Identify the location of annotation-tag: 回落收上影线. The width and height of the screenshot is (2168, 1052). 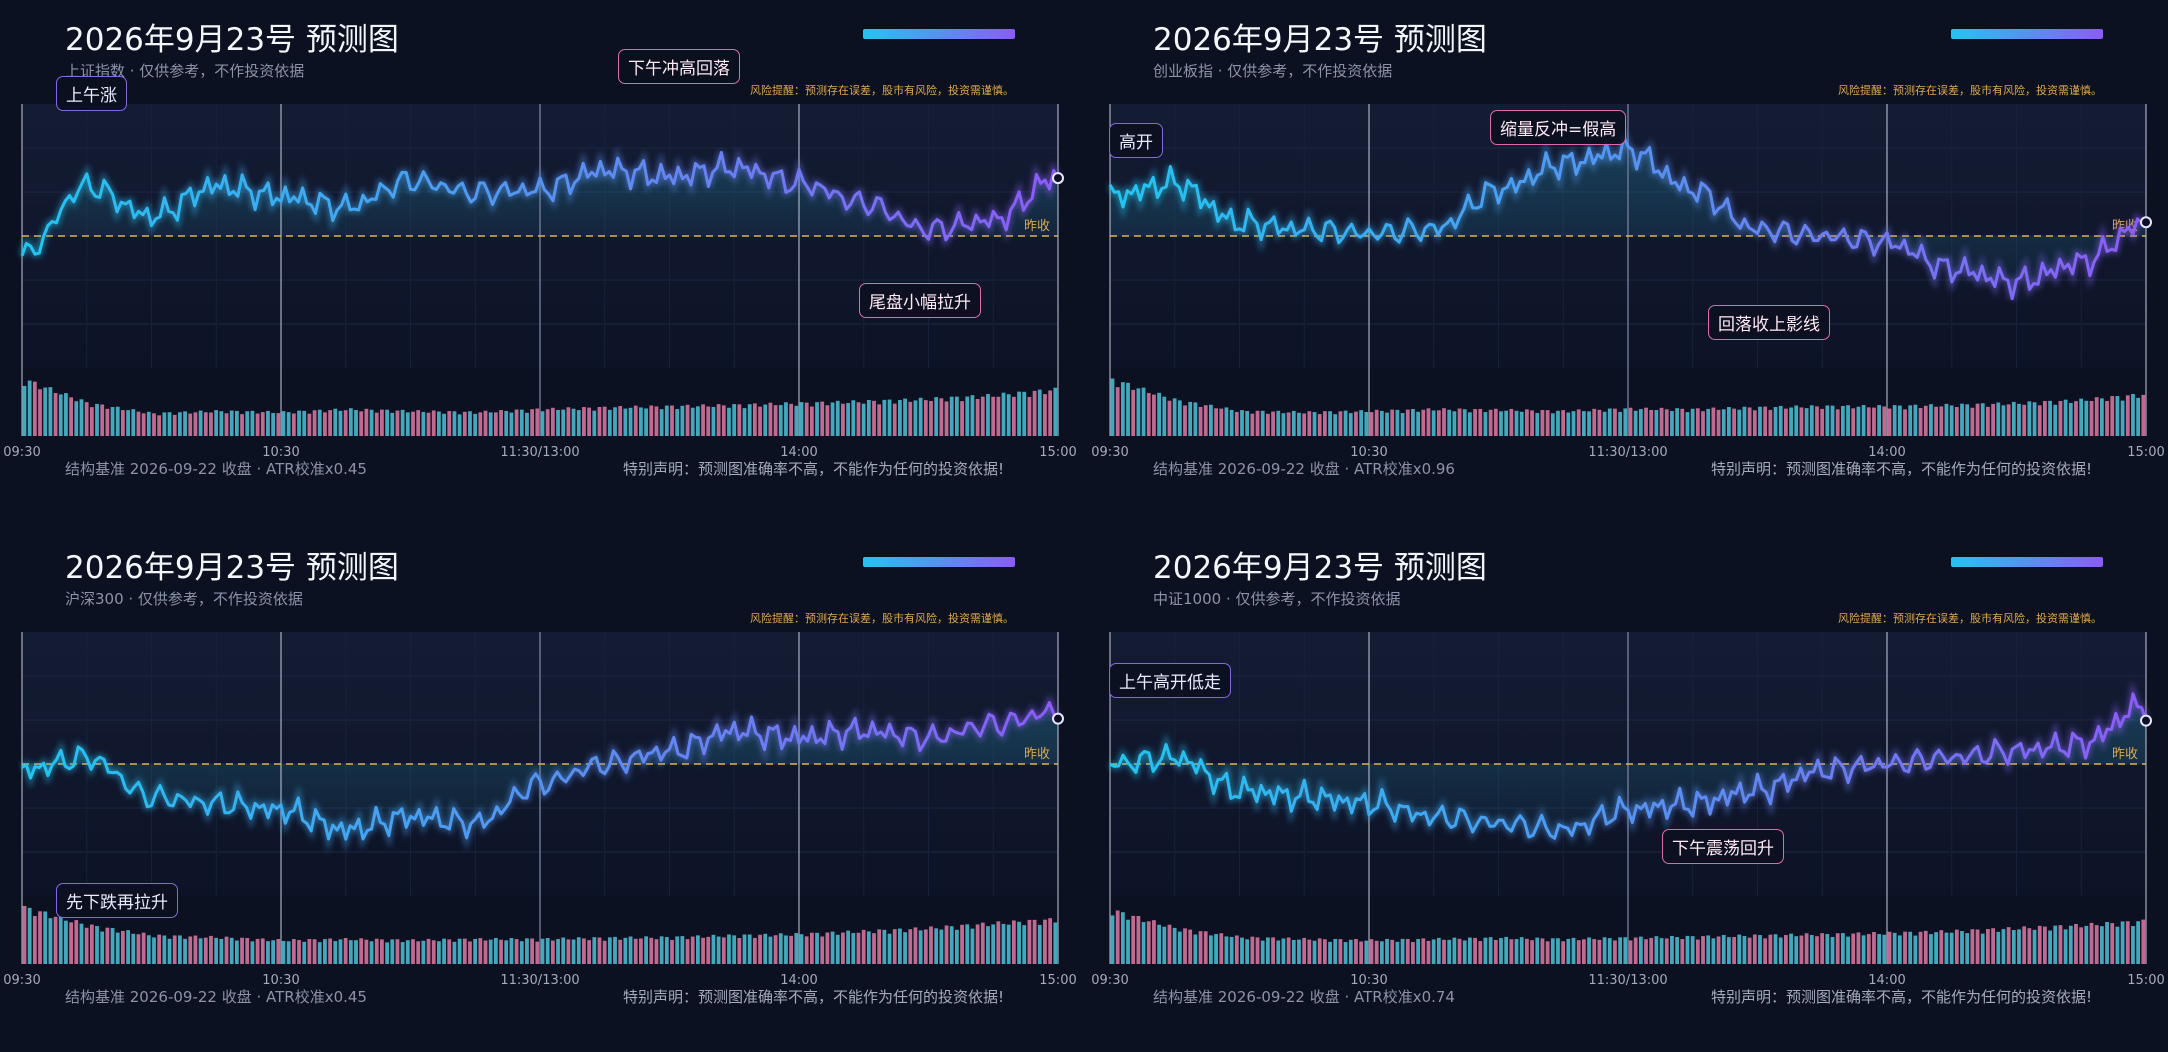
(1769, 322).